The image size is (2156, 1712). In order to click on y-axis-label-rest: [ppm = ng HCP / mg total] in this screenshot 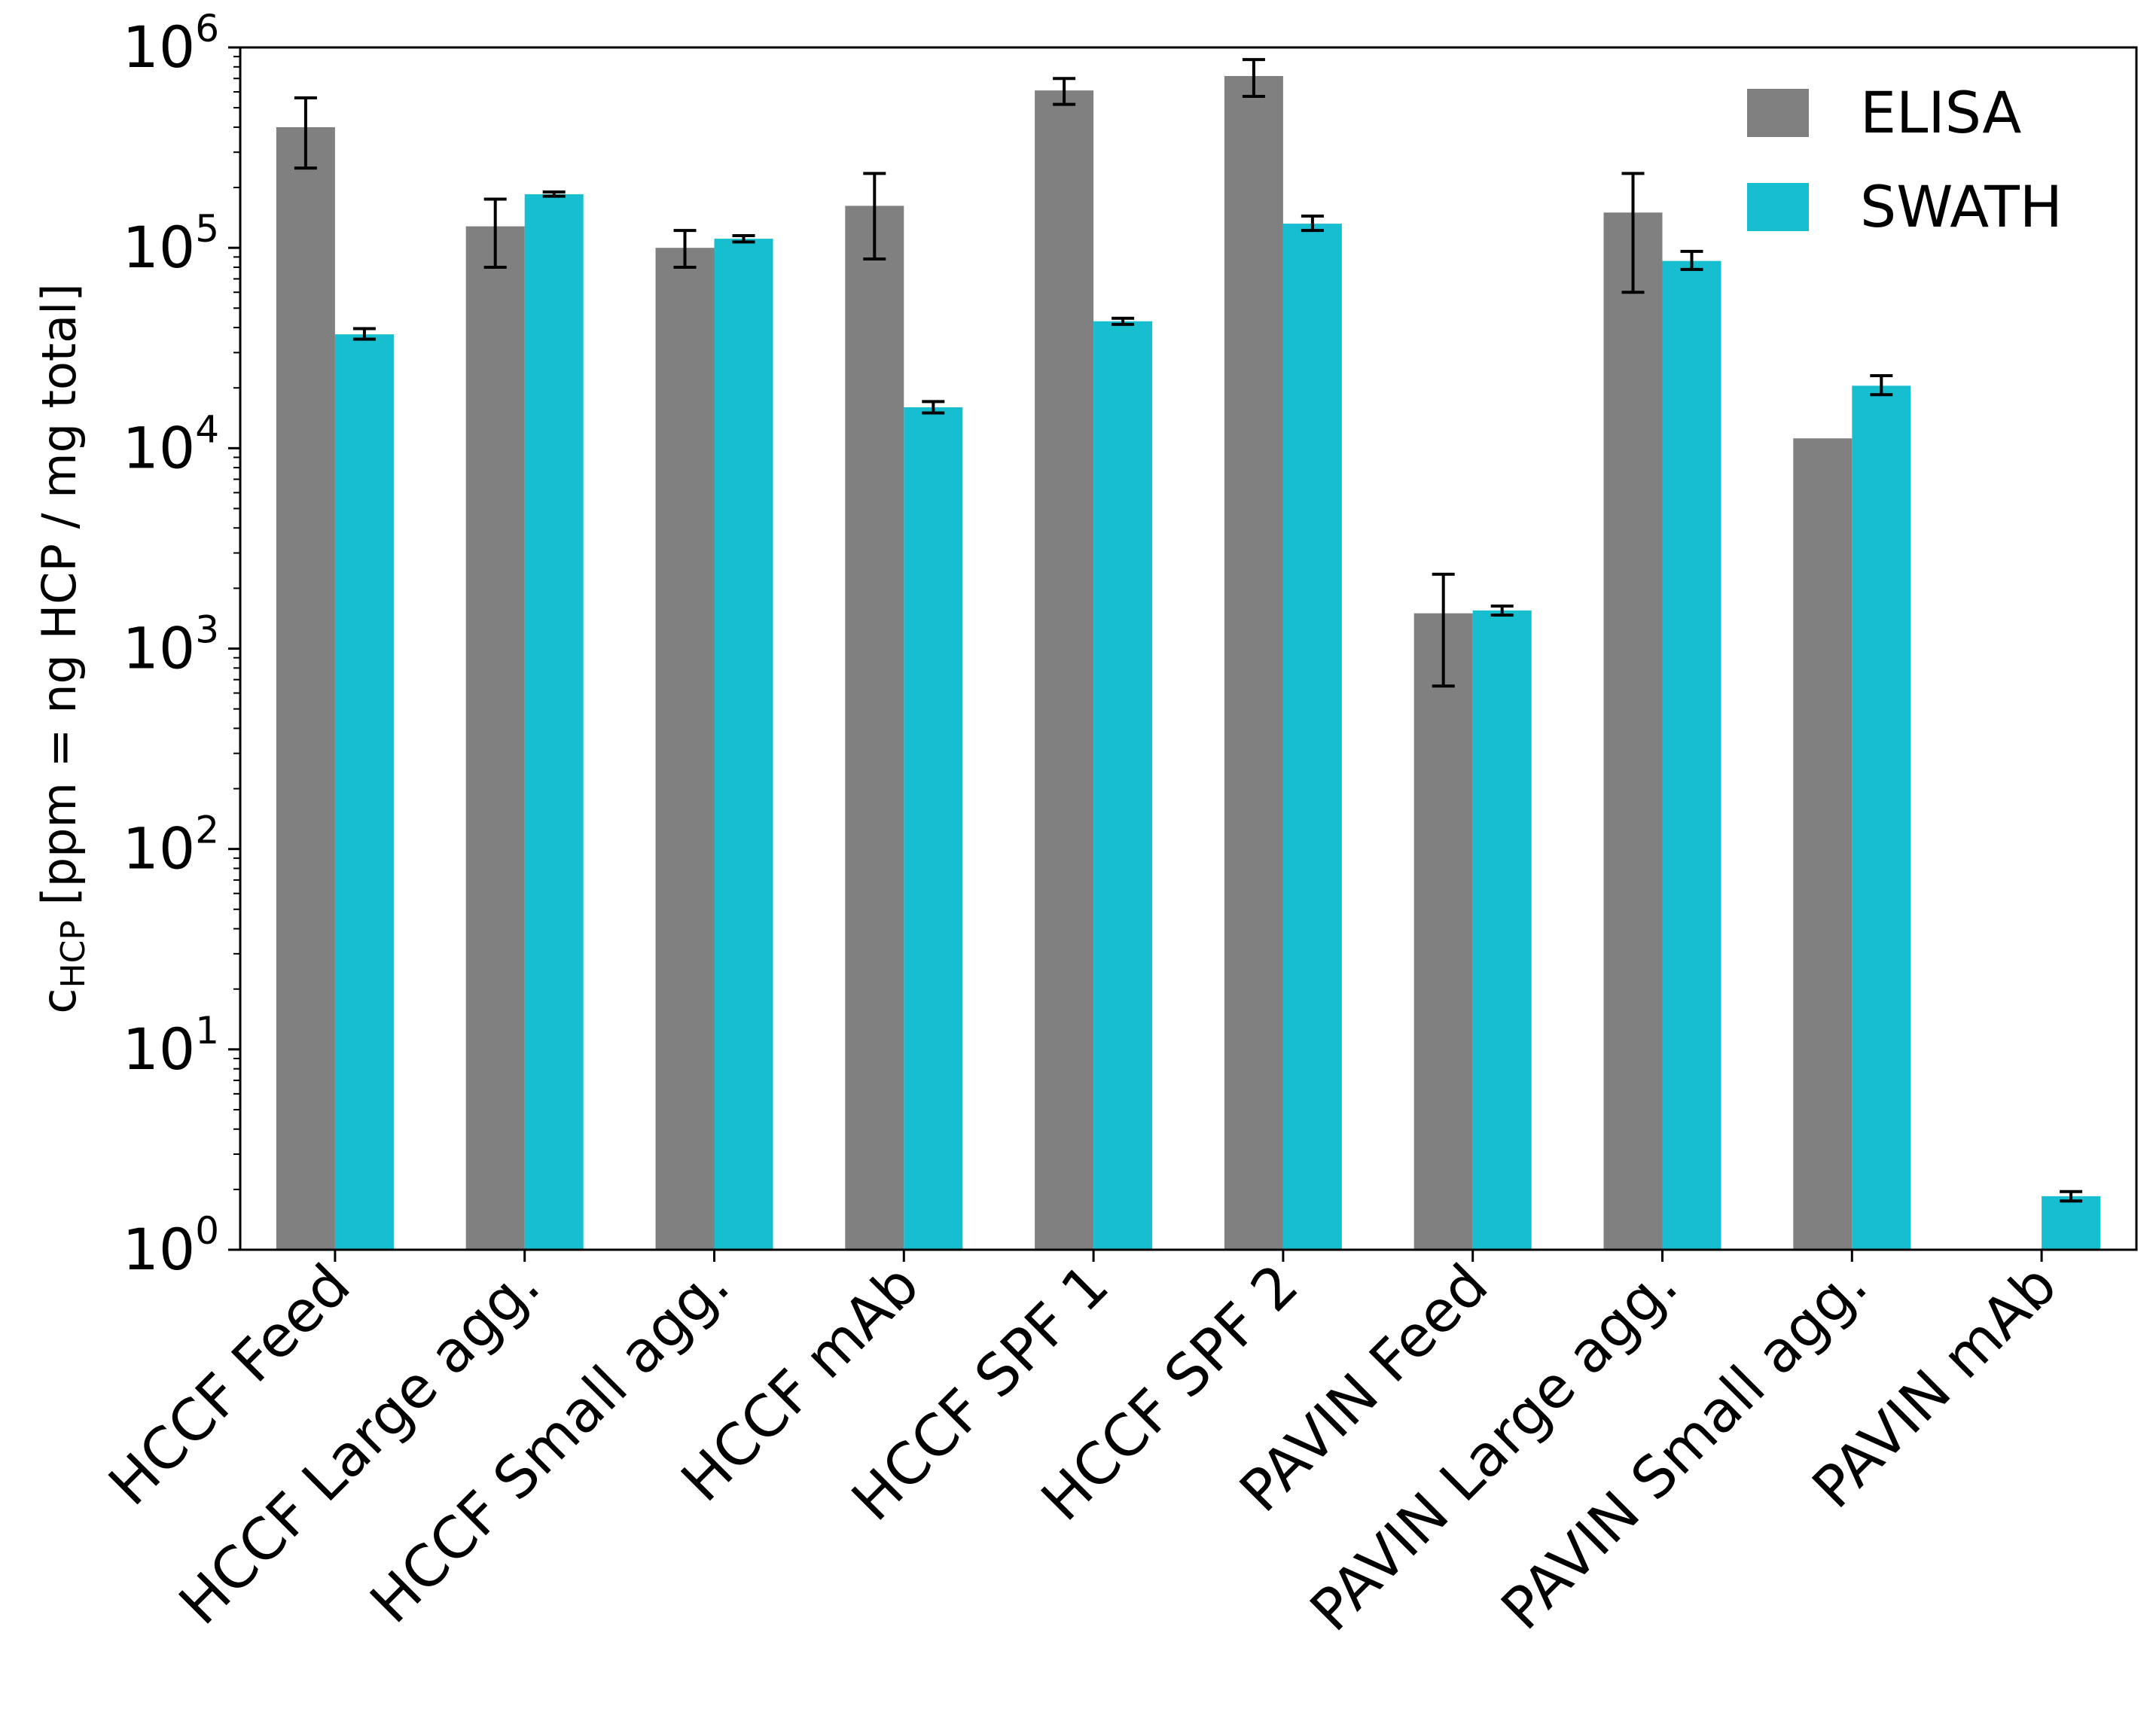, I will do `click(60, 601)`.